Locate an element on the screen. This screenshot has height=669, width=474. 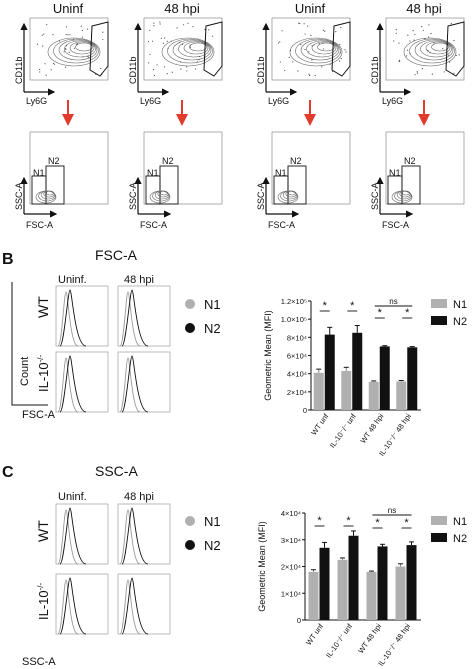
legend-n2-text: N2 is located at coordinates (460, 539).